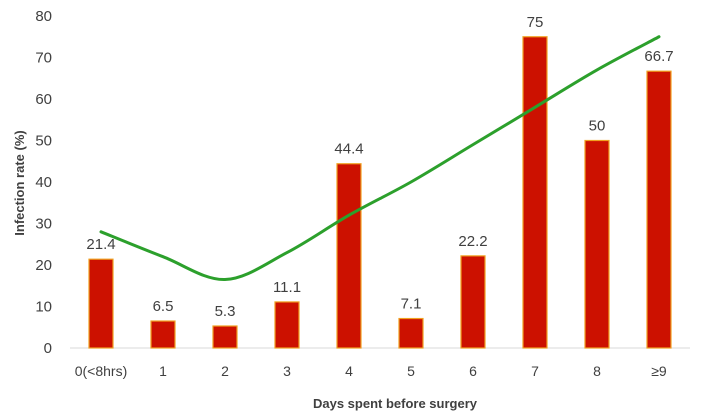 The image size is (708, 419). I want to click on y-axis-ticks: 0 10 20 30 40 50 60 70 80, so click(43, 182).